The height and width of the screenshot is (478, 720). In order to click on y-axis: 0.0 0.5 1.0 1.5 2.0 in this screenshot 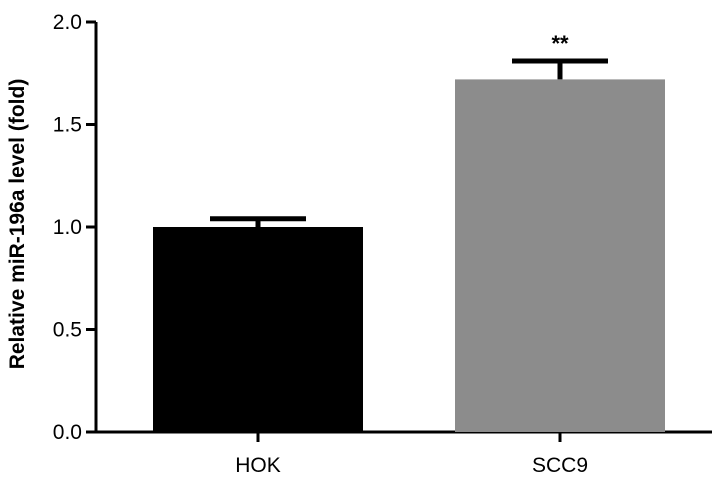, I will do `click(75, 227)`.